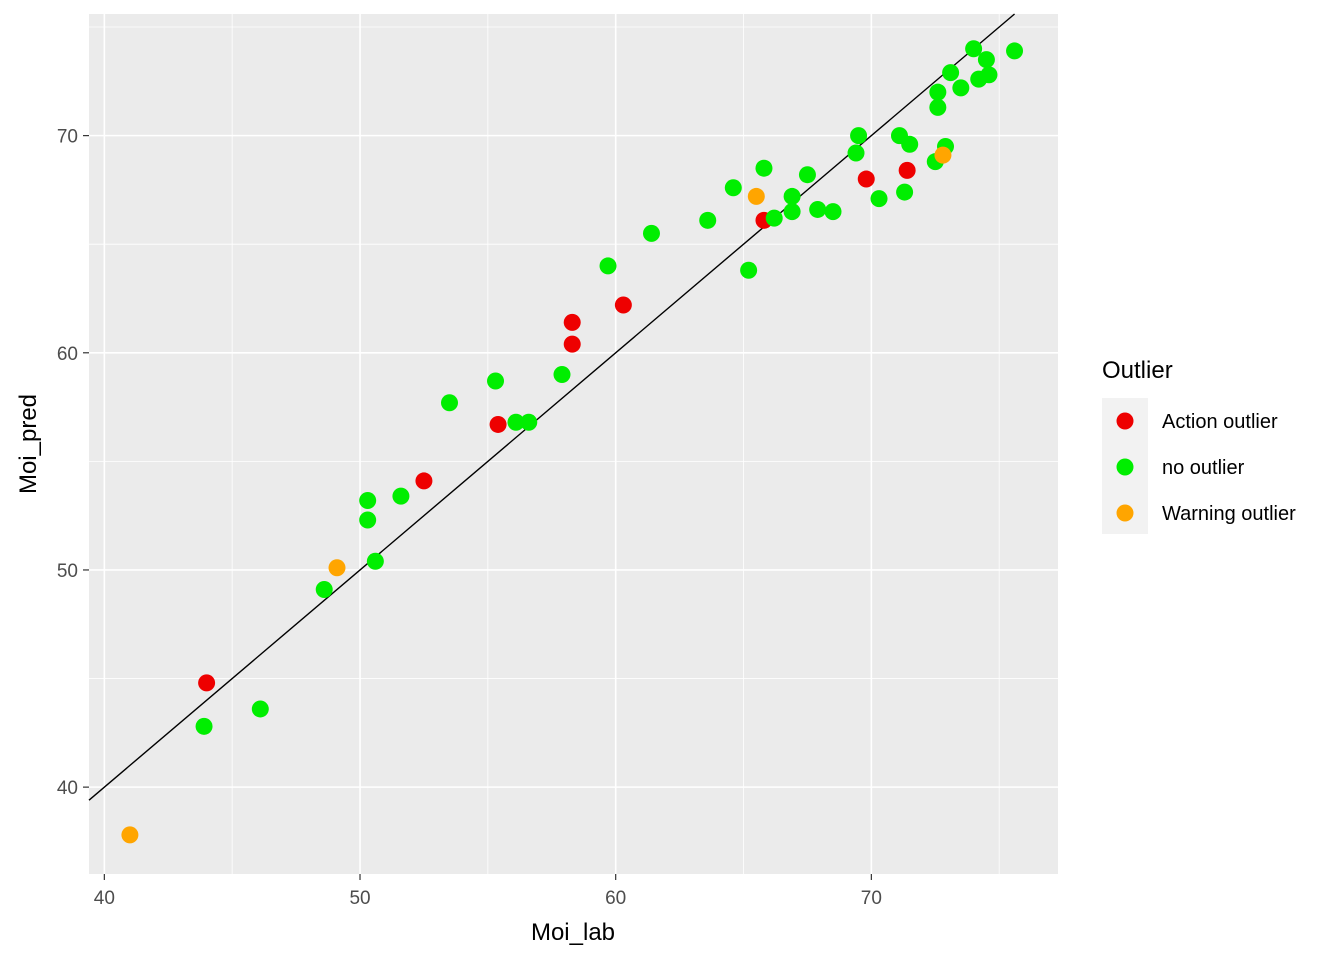 Image resolution: width=1344 pixels, height=960 pixels. Describe the element at coordinates (67, 788) in the screenshot. I see `y-tick-label: 40` at that location.